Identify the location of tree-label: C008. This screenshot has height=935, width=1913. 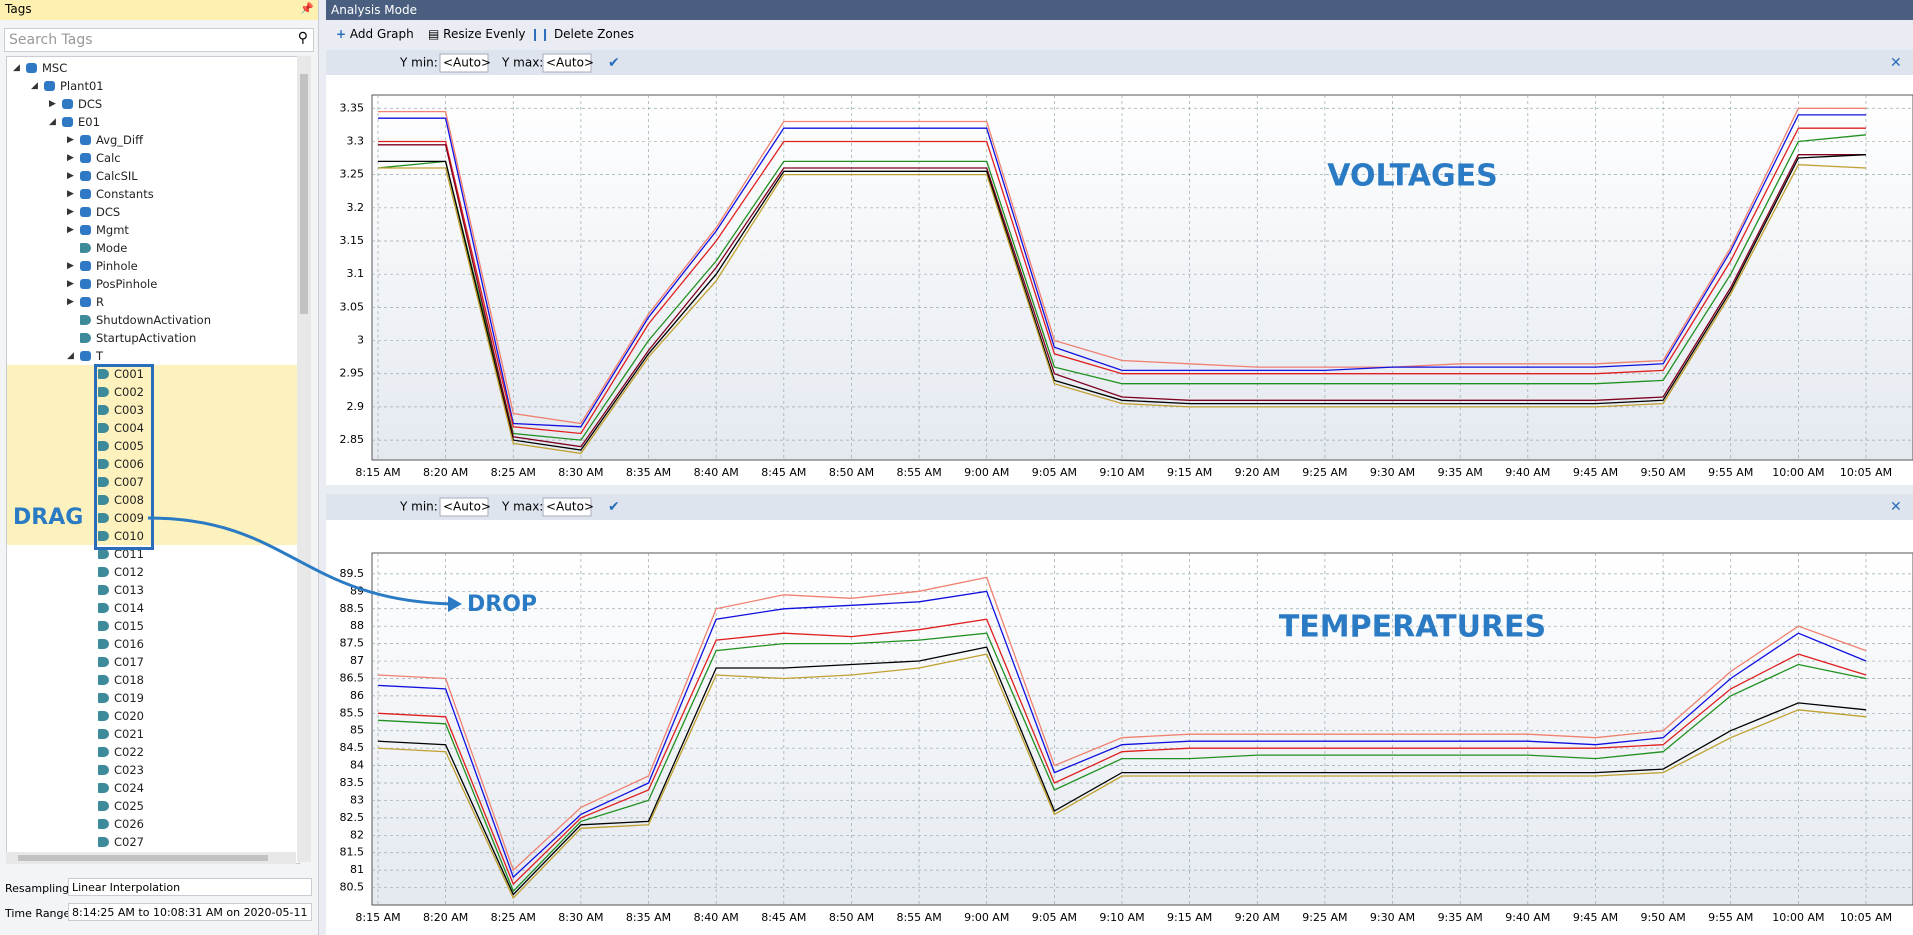
(129, 500).